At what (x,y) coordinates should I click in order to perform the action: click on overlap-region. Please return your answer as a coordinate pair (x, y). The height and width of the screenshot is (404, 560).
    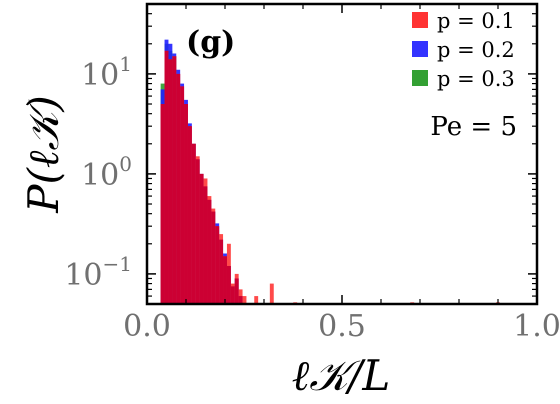
    Looking at the image, I should click on (201, 177).